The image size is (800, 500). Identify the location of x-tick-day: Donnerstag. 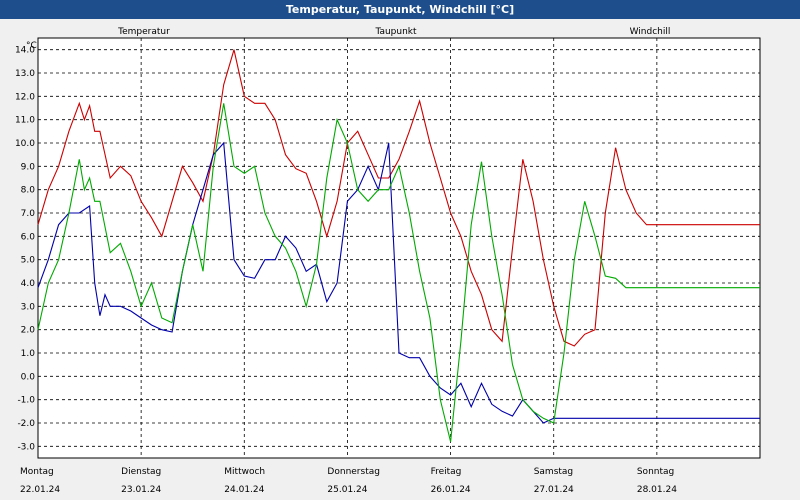
(353, 472).